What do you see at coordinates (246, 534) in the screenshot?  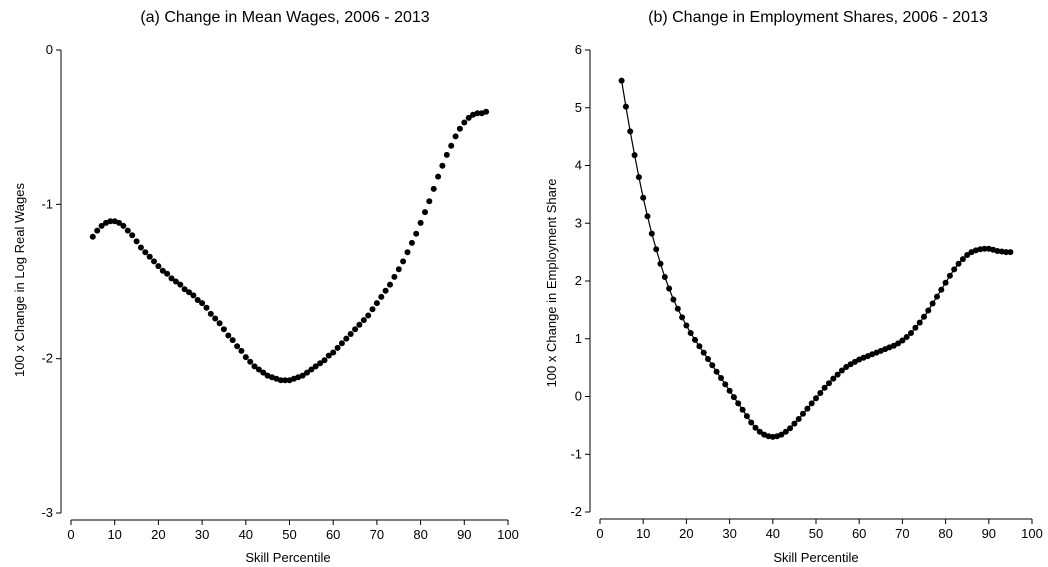 I see `panel-a-x-tick-label: 40` at bounding box center [246, 534].